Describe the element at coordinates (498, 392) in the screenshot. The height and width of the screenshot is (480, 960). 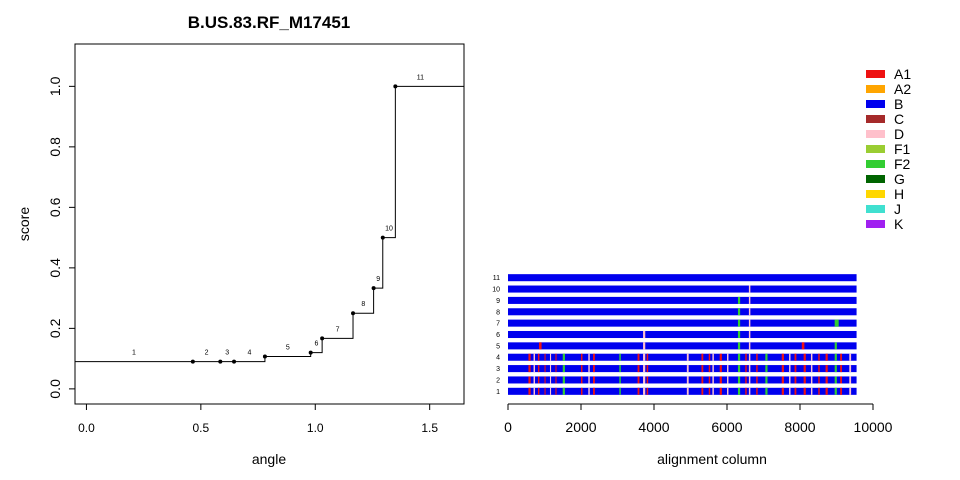
I see `sequence-label: 1` at that location.